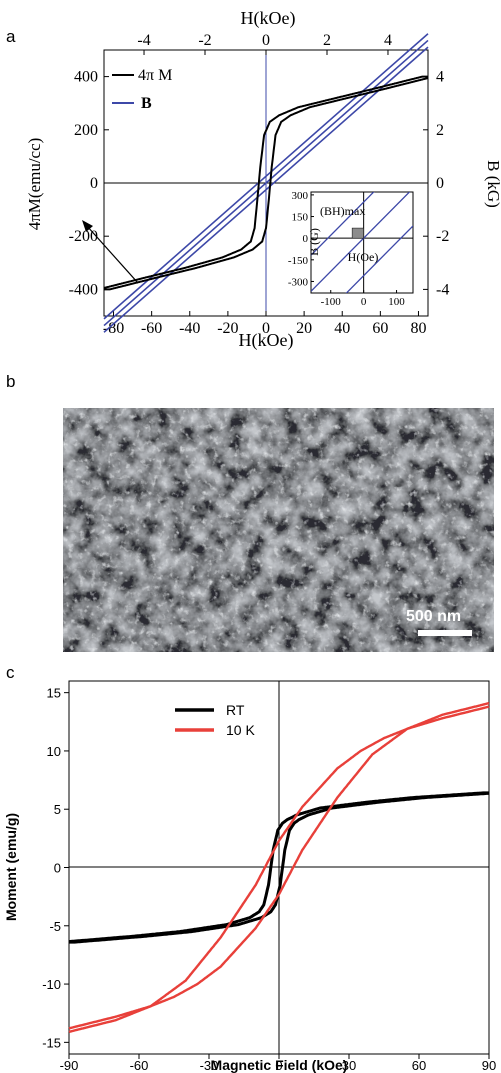  I want to click on inset-y-tick-label: -150, so click(298, 261).